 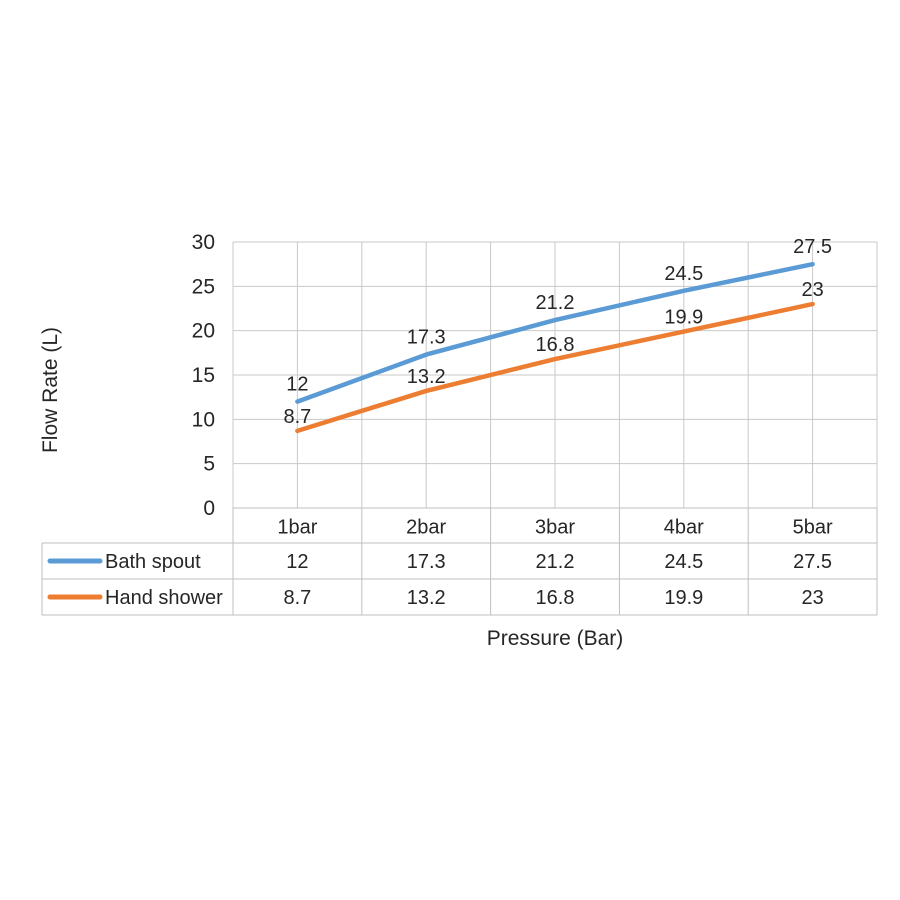 I want to click on x-tick-label: 5bar, so click(x=813, y=528).